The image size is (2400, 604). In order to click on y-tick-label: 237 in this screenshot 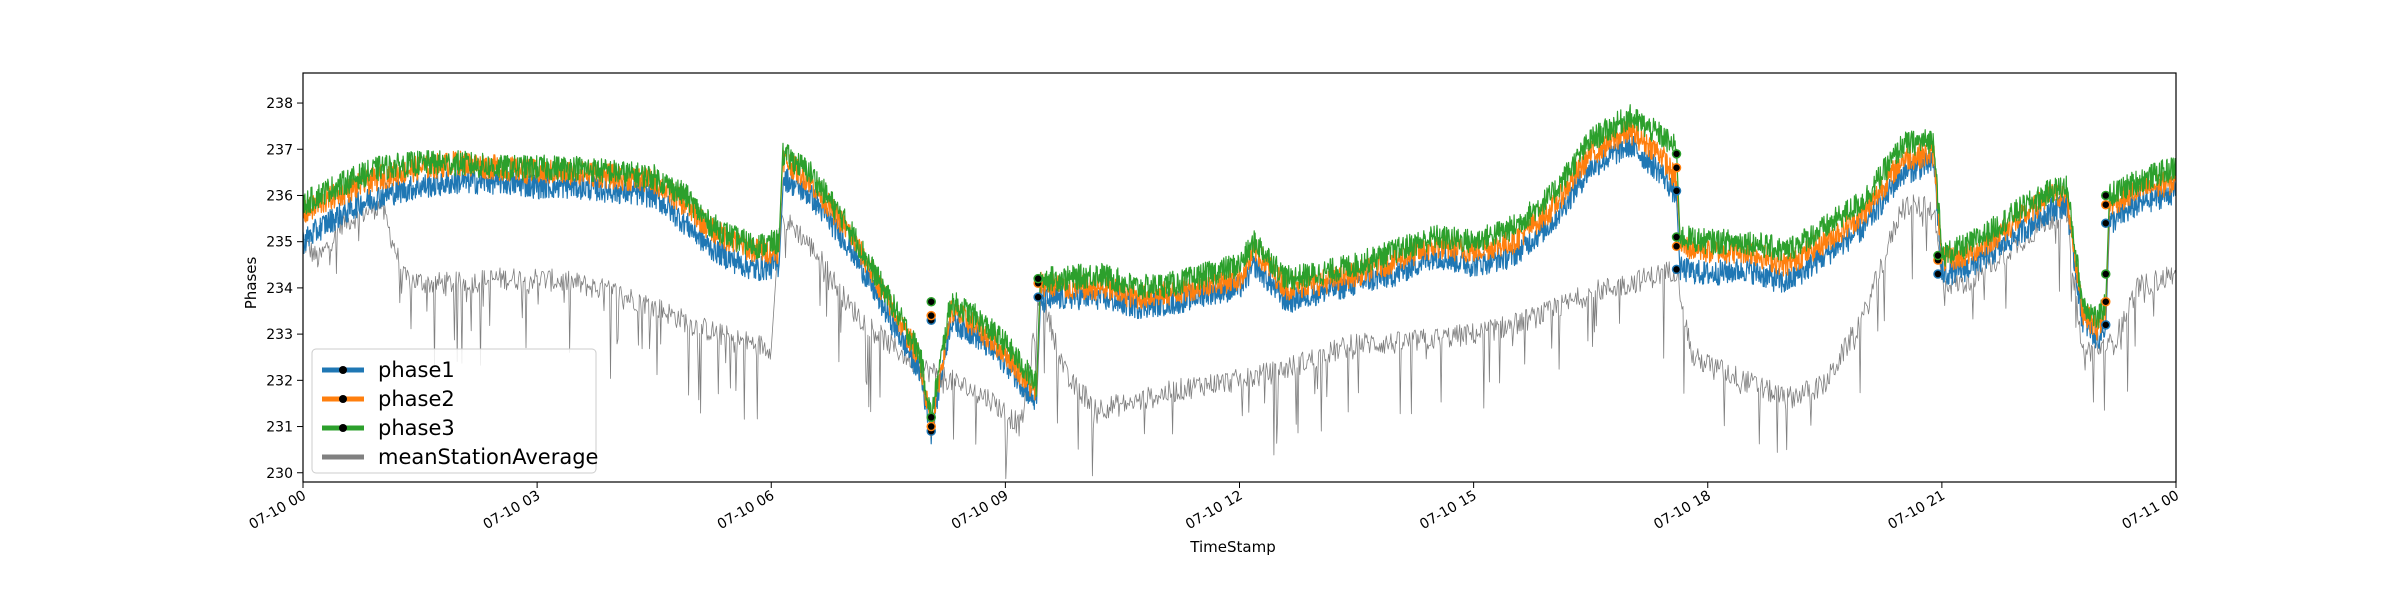, I will do `click(279, 150)`.